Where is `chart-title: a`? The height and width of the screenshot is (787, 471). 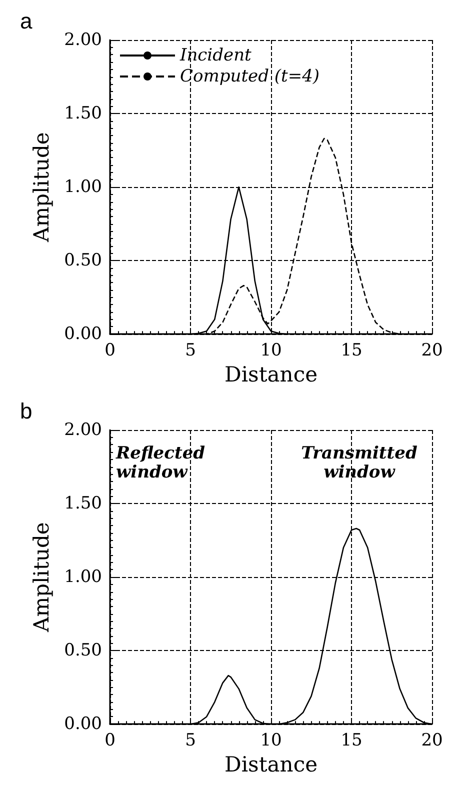 chart-title: a is located at coordinates (26, 21).